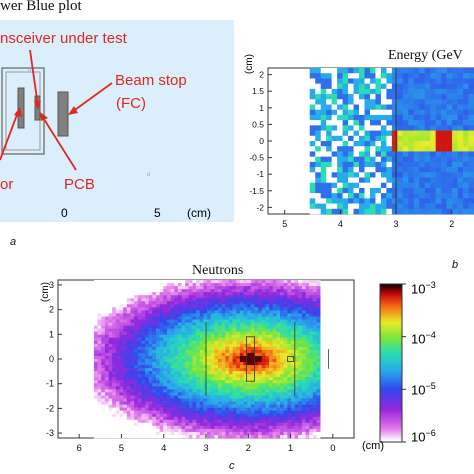 The width and height of the screenshot is (474, 474). What do you see at coordinates (391, 380) in the screenshot?
I see `colorbar-segment` at bounding box center [391, 380].